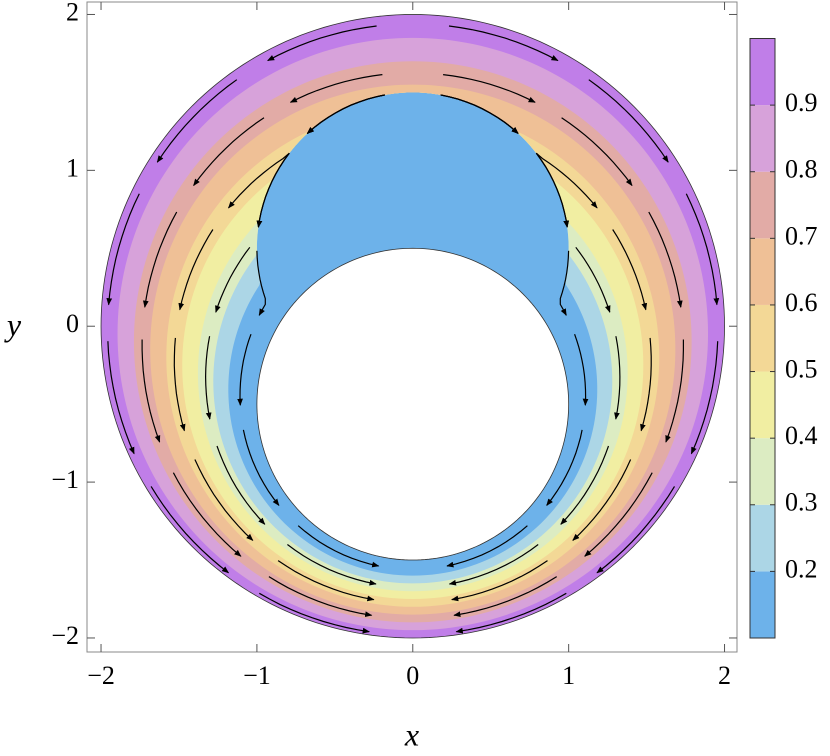 The image size is (830, 756). I want to click on y-tick-label: −2, so click(65, 635).